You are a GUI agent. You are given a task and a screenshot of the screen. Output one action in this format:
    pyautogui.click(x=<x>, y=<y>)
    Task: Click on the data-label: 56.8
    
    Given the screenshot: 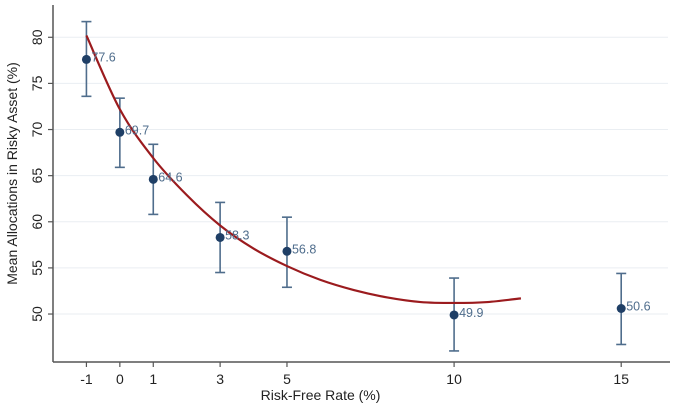 What is the action you would take?
    pyautogui.click(x=304, y=249)
    